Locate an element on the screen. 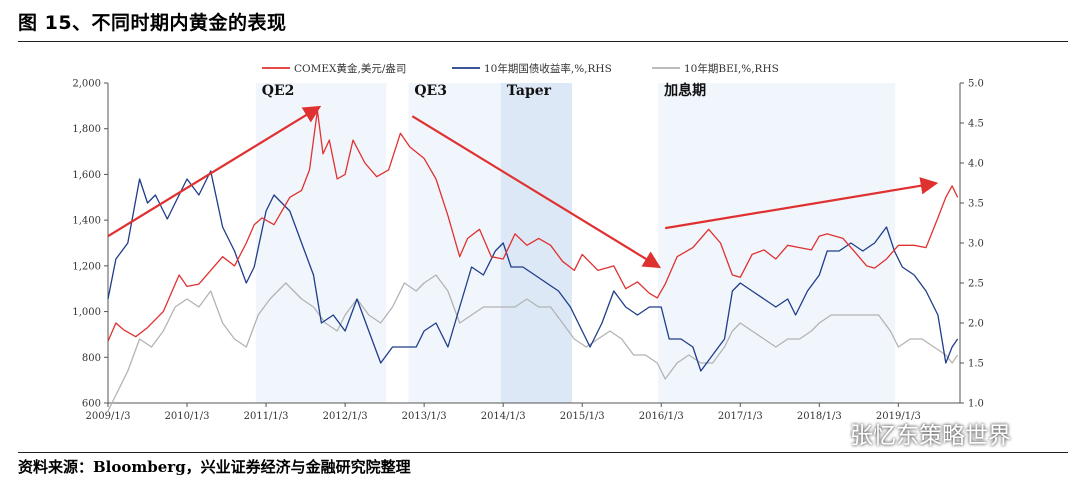 The image size is (1080, 480). x-tick-label: 2011/1/3 is located at coordinates (266, 416).